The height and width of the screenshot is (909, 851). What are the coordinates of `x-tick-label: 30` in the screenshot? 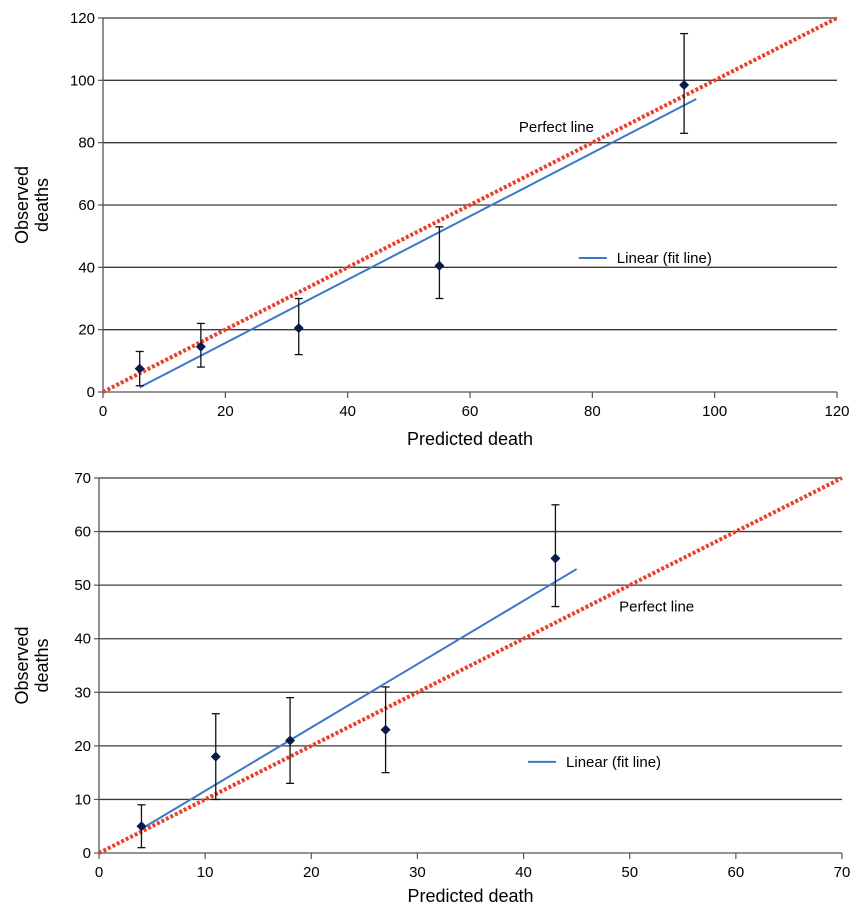 It's located at (417, 872).